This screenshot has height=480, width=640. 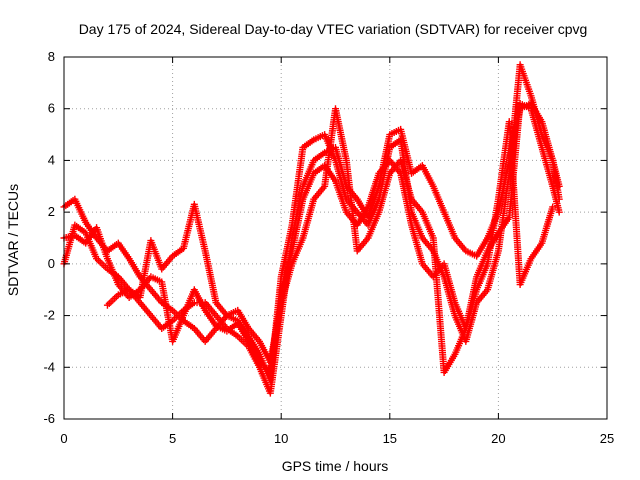 I want to click on y-axis-label: SDTVAR / TECUs, so click(x=13, y=240).